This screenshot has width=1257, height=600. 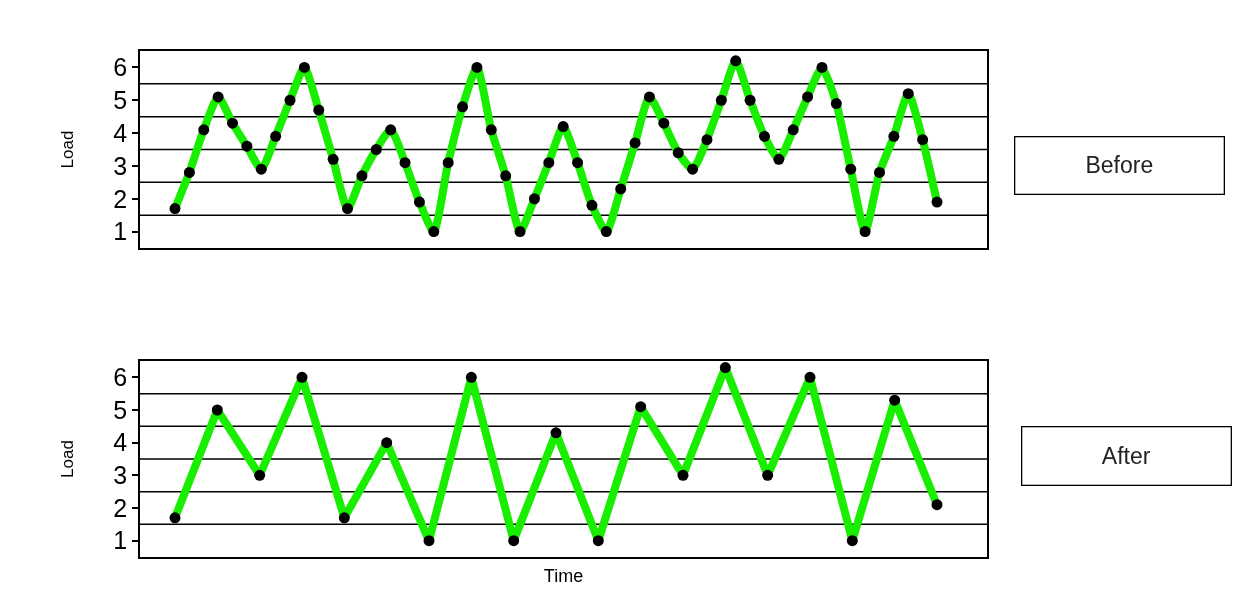 What do you see at coordinates (563, 576) in the screenshot?
I see `x-axis-title: Time` at bounding box center [563, 576].